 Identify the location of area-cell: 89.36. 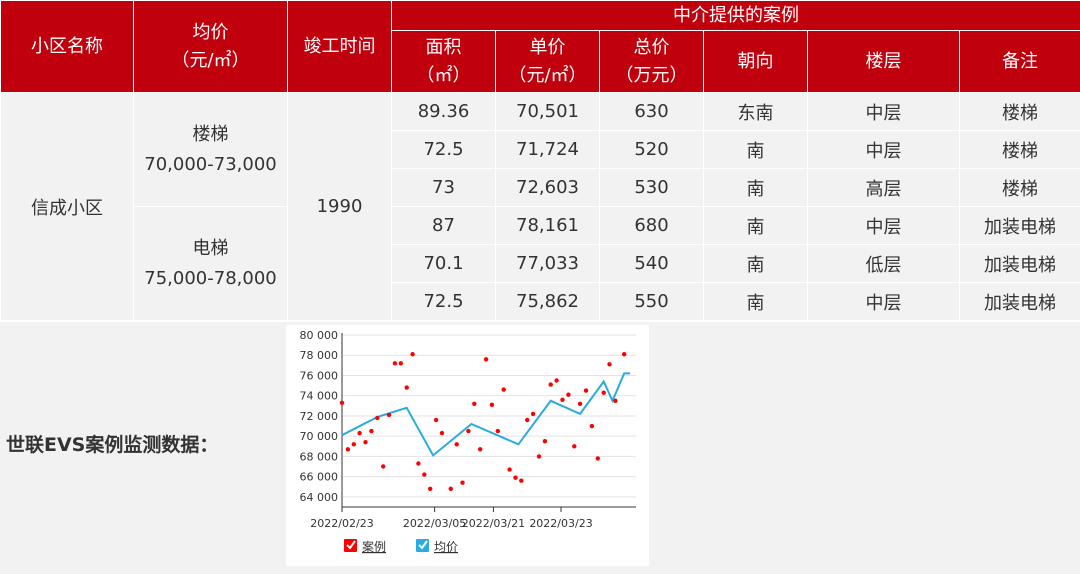
(443, 111).